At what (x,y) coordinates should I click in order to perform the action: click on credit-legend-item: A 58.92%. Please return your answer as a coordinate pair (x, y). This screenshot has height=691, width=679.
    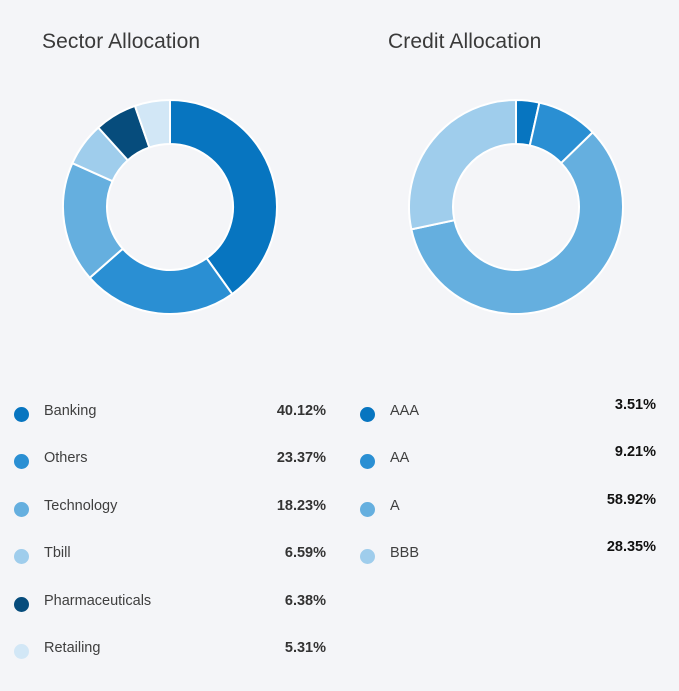
    Looking at the image, I should click on (508, 506).